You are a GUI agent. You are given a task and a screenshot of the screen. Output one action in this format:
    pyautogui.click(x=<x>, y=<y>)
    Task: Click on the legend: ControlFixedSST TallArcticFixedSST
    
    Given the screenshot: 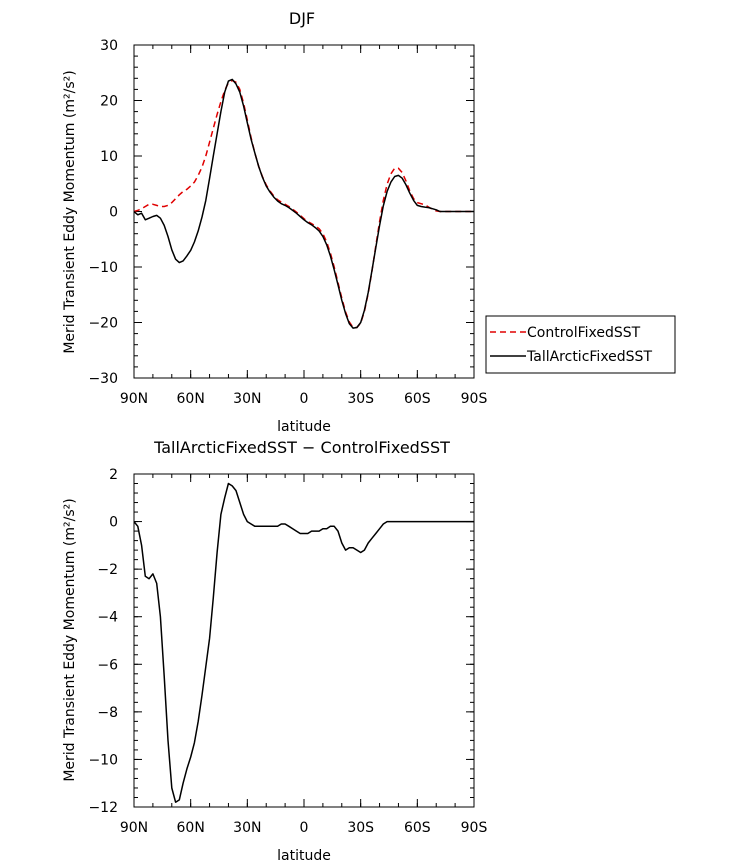 What is the action you would take?
    pyautogui.click(x=580, y=344)
    